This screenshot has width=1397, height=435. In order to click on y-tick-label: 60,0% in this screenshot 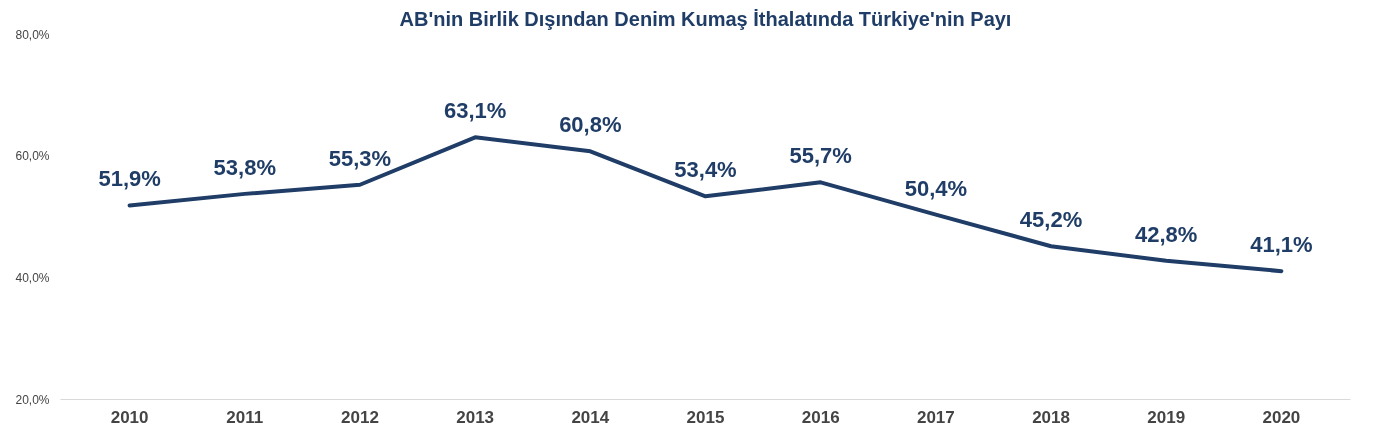, I will do `click(32, 156)`.